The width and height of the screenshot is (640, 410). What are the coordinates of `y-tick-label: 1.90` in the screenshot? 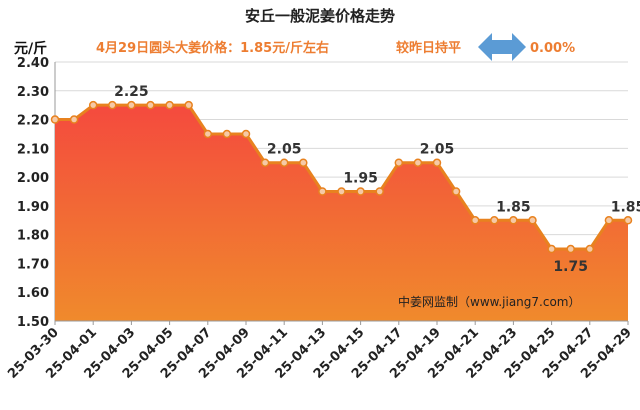 It's located at (33, 207).